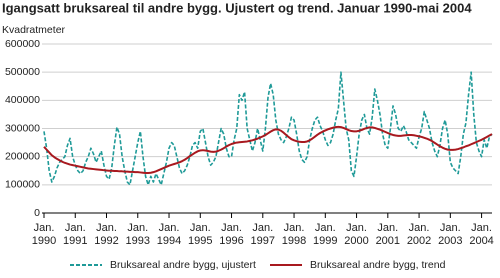 The image size is (500, 278). Describe the element at coordinates (37, 213) in the screenshot. I see `y-tick-label: 0` at that location.